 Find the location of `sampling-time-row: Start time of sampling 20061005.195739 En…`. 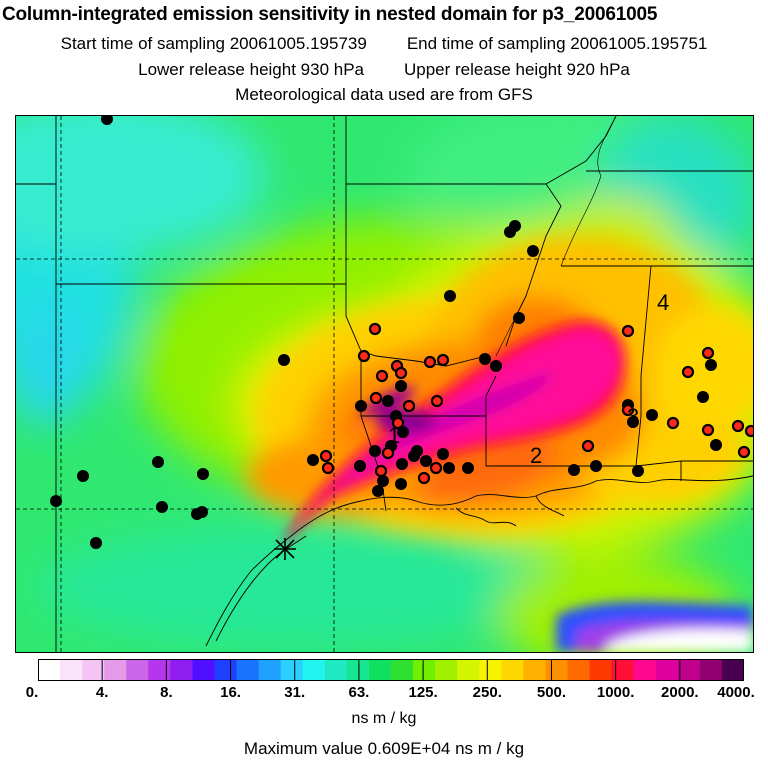

sampling-time-row: Start time of sampling 20061005.195739 En… is located at coordinates (384, 44).